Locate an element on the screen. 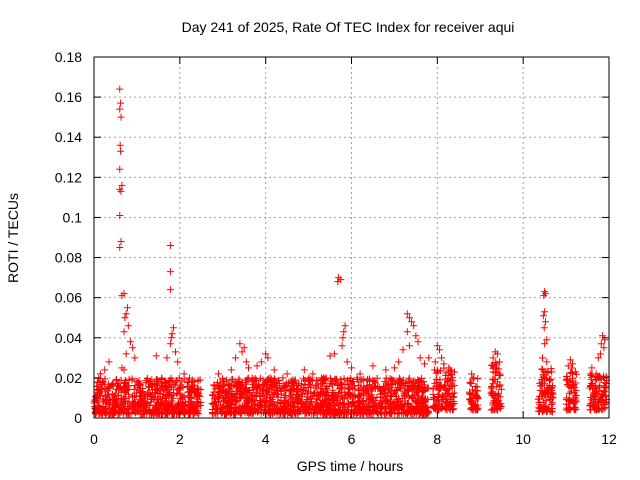  y-tick-label: 0.18 is located at coordinates (68, 57).